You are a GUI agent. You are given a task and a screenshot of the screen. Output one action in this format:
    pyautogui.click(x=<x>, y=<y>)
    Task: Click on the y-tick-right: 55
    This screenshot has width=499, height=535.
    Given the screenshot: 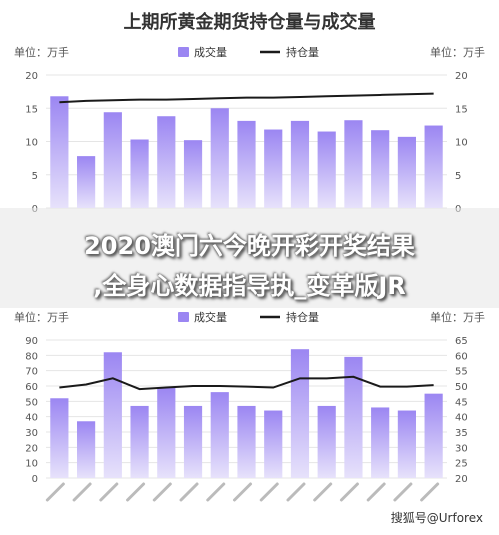 What is the action you would take?
    pyautogui.click(x=461, y=372)
    